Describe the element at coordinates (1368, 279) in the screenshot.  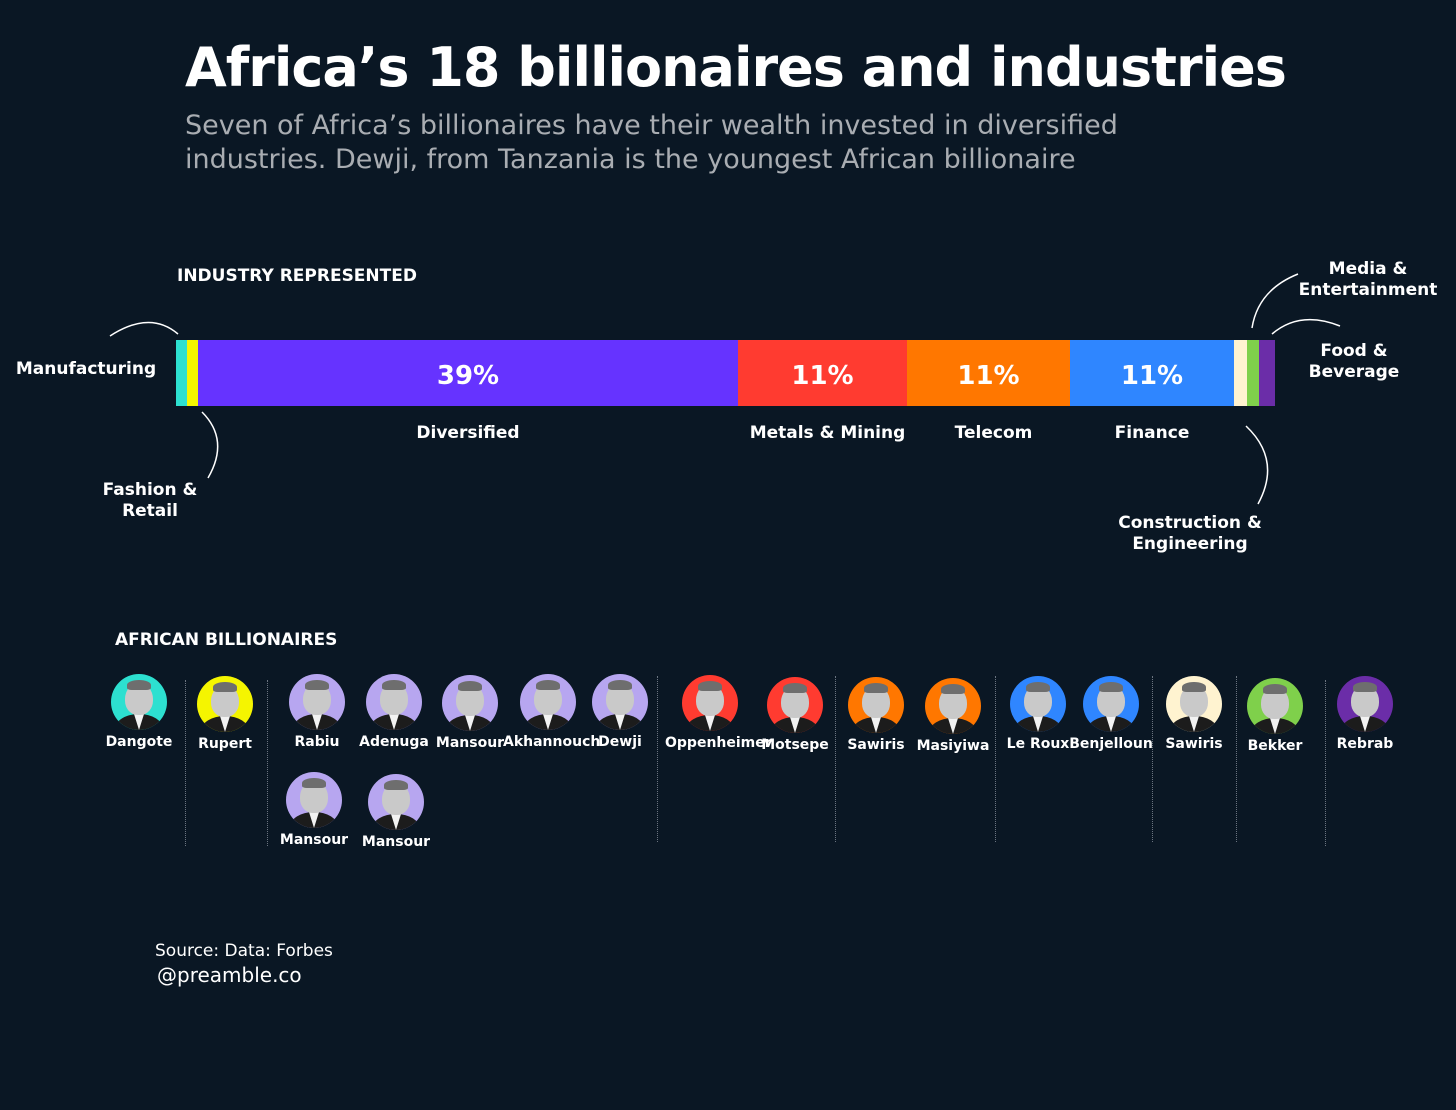
I see `segment-label: Media & Entertainment` at that location.